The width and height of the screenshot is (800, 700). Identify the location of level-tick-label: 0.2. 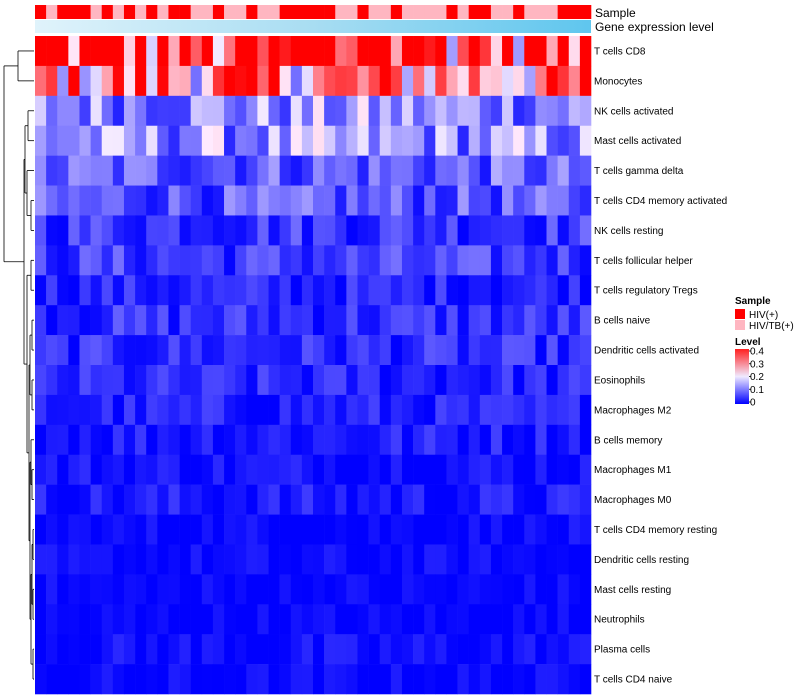
(757, 377).